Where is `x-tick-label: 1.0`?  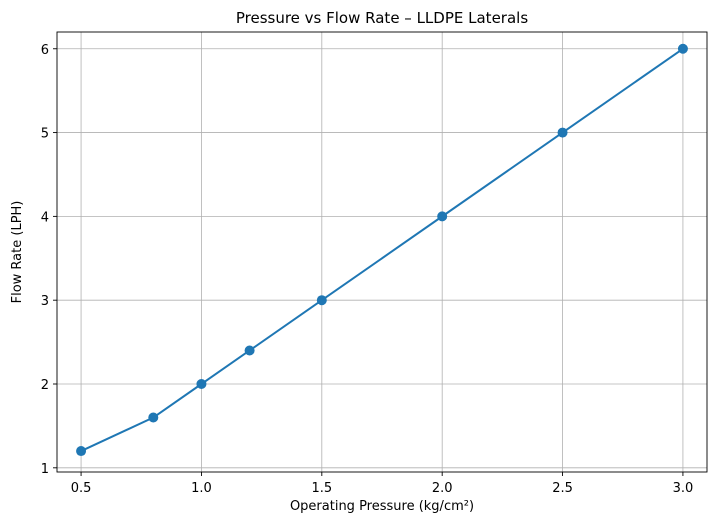
x-tick-label: 1.0 is located at coordinates (201, 488).